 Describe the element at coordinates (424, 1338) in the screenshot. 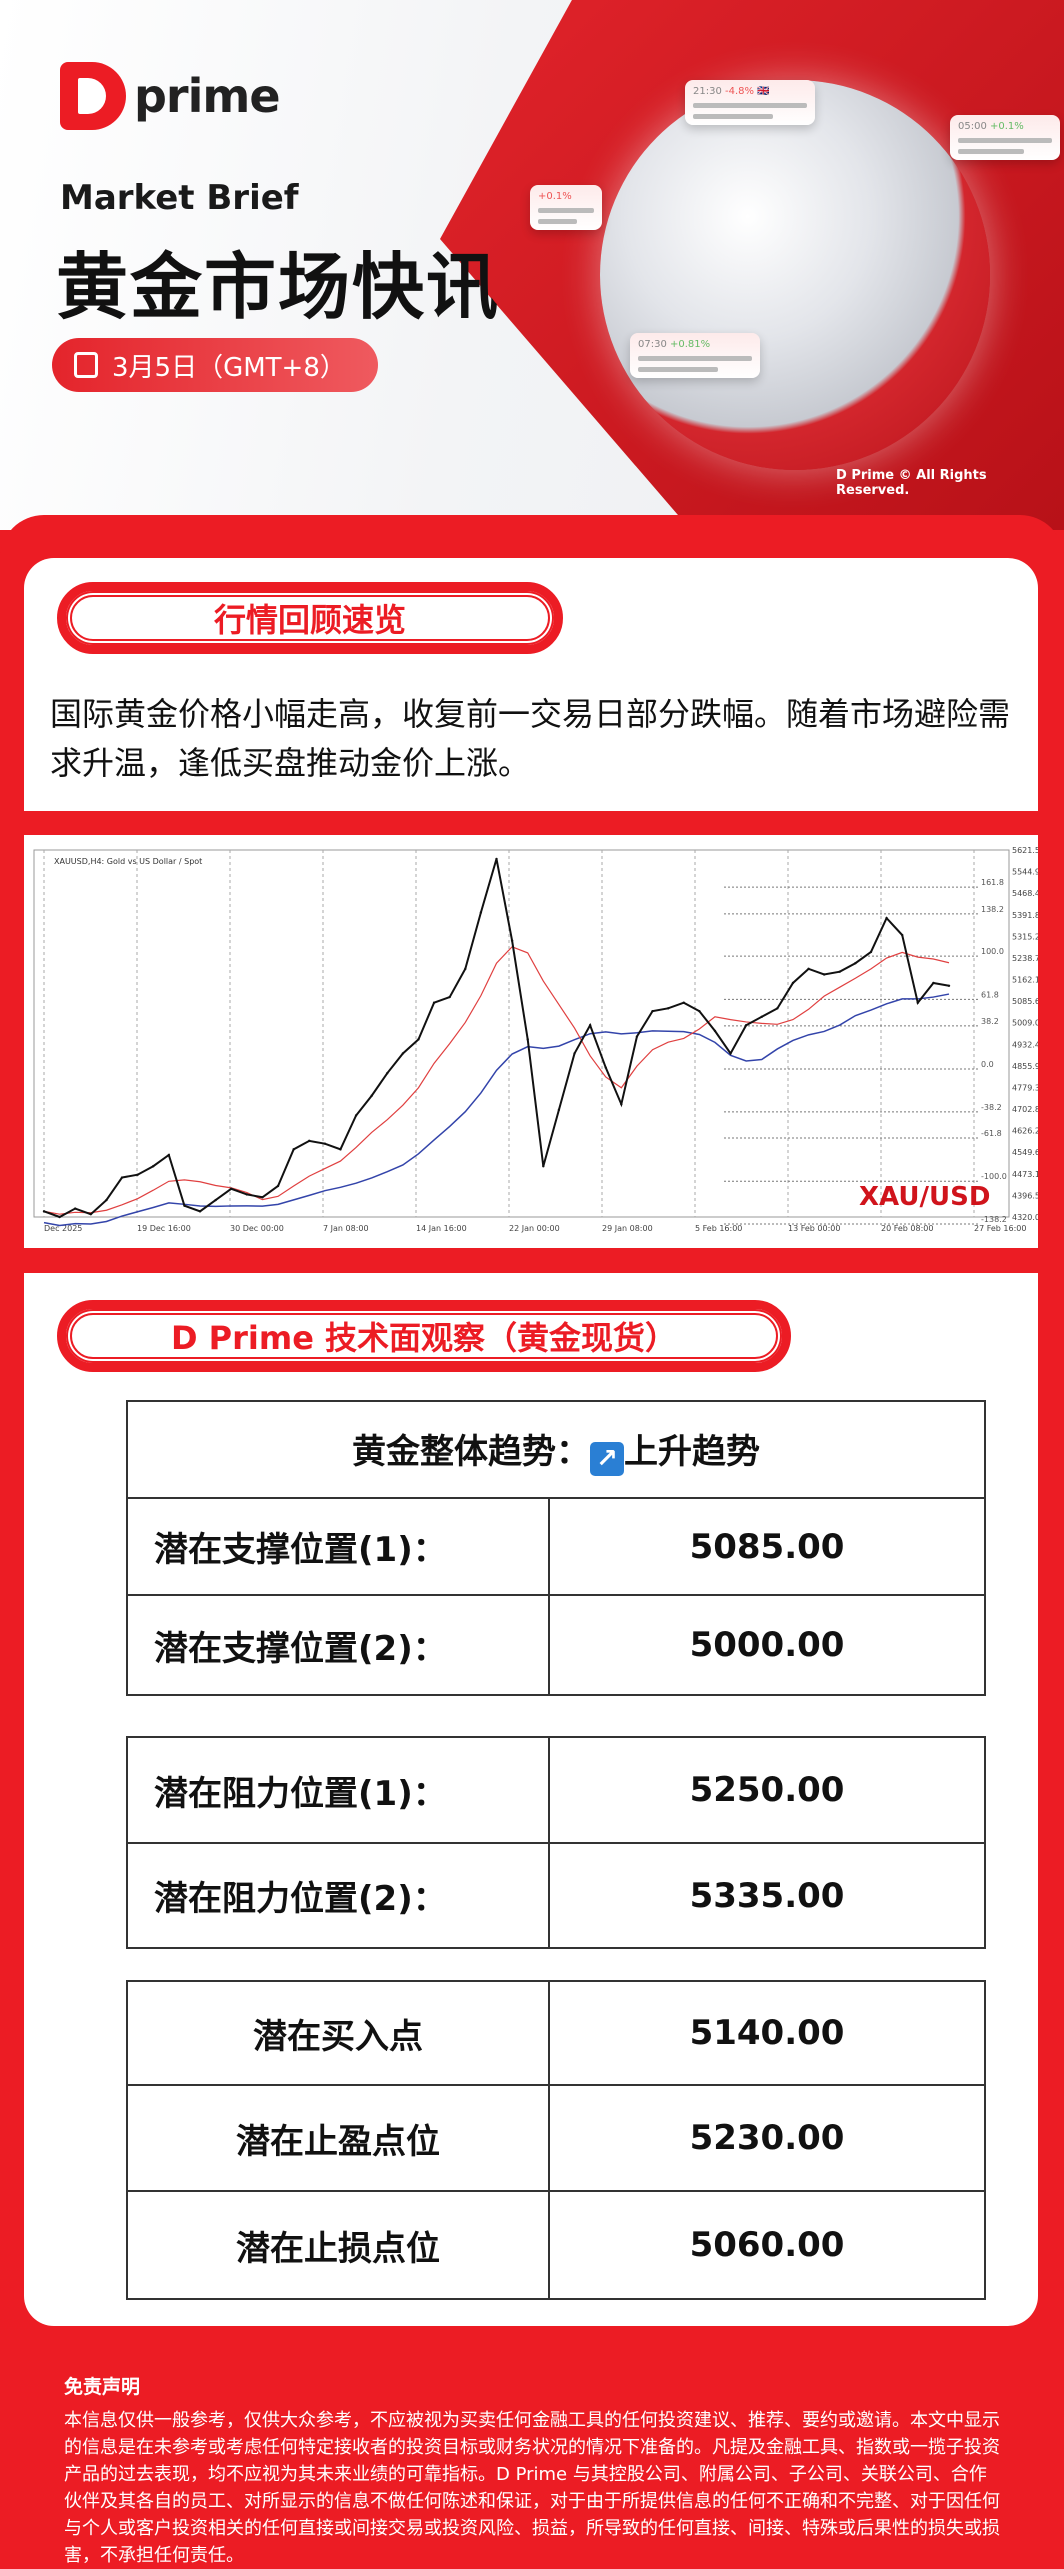

I see `technical-heading-text: D Prime 技术面观察（黄金现货）` at that location.